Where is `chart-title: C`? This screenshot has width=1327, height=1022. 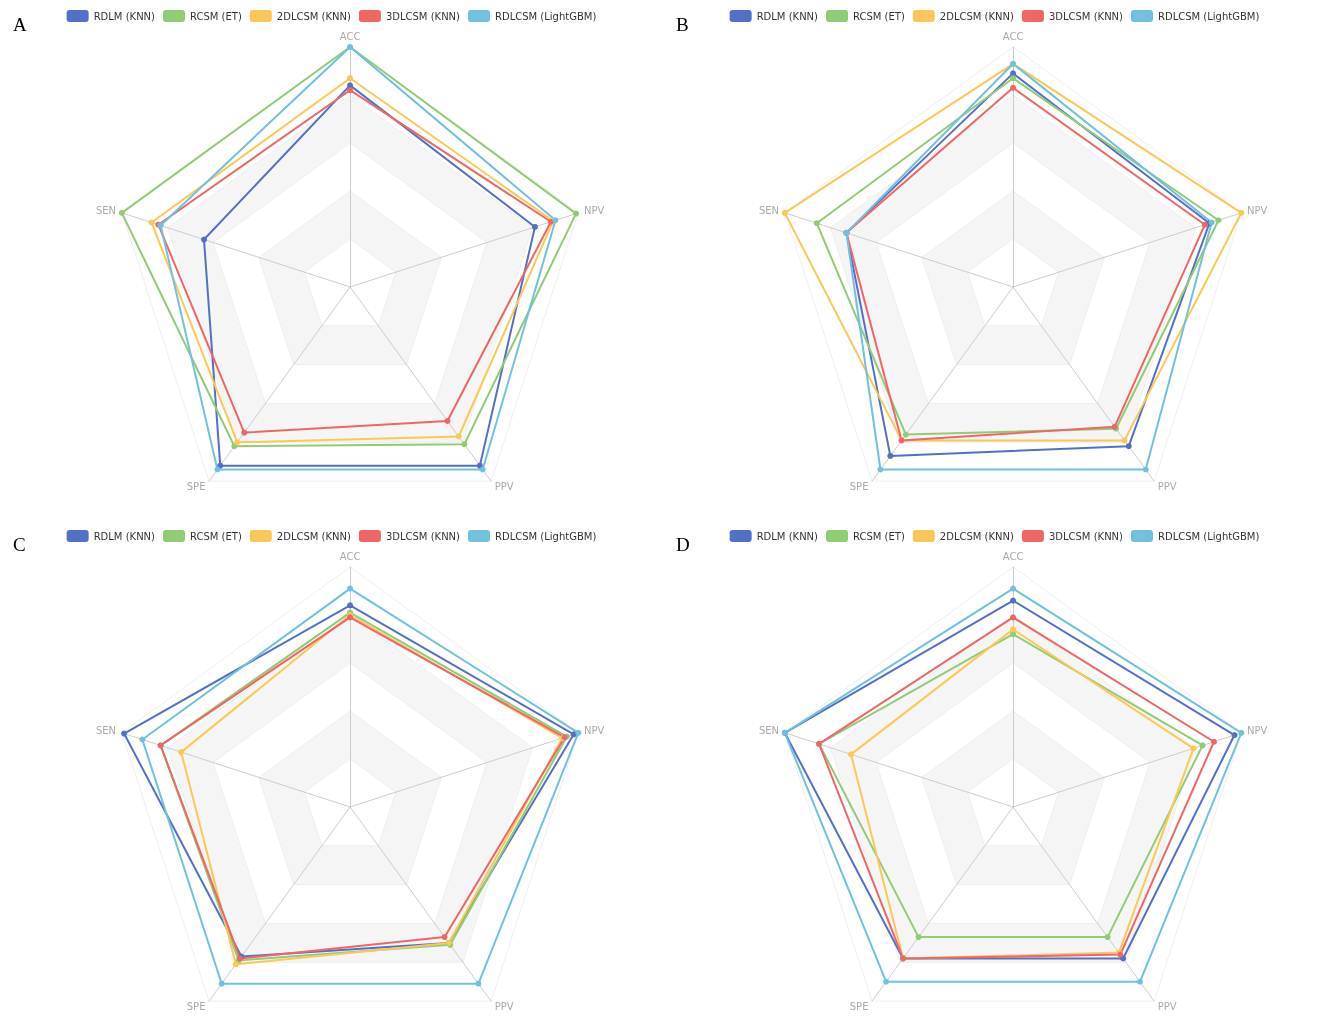 chart-title: C is located at coordinates (19, 544).